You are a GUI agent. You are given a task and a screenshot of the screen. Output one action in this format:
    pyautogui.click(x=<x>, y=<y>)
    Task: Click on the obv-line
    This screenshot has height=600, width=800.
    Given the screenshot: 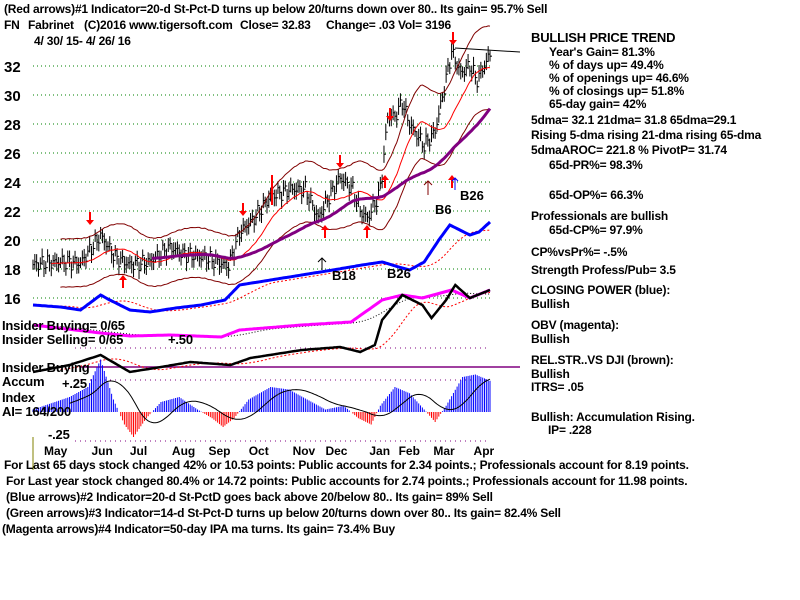 What is the action you would take?
    pyautogui.click(x=261, y=313)
    